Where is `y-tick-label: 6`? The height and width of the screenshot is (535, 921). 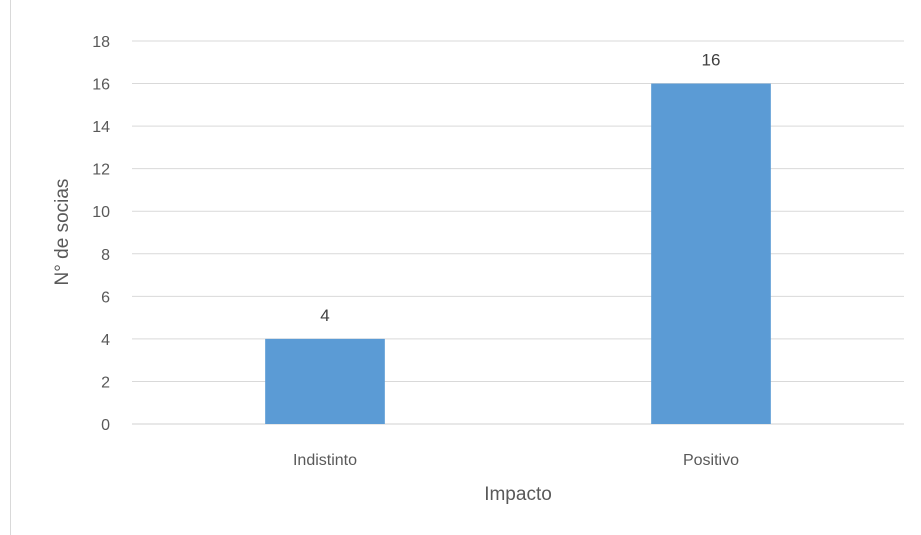 y-tick-label: 6 is located at coordinates (105, 297).